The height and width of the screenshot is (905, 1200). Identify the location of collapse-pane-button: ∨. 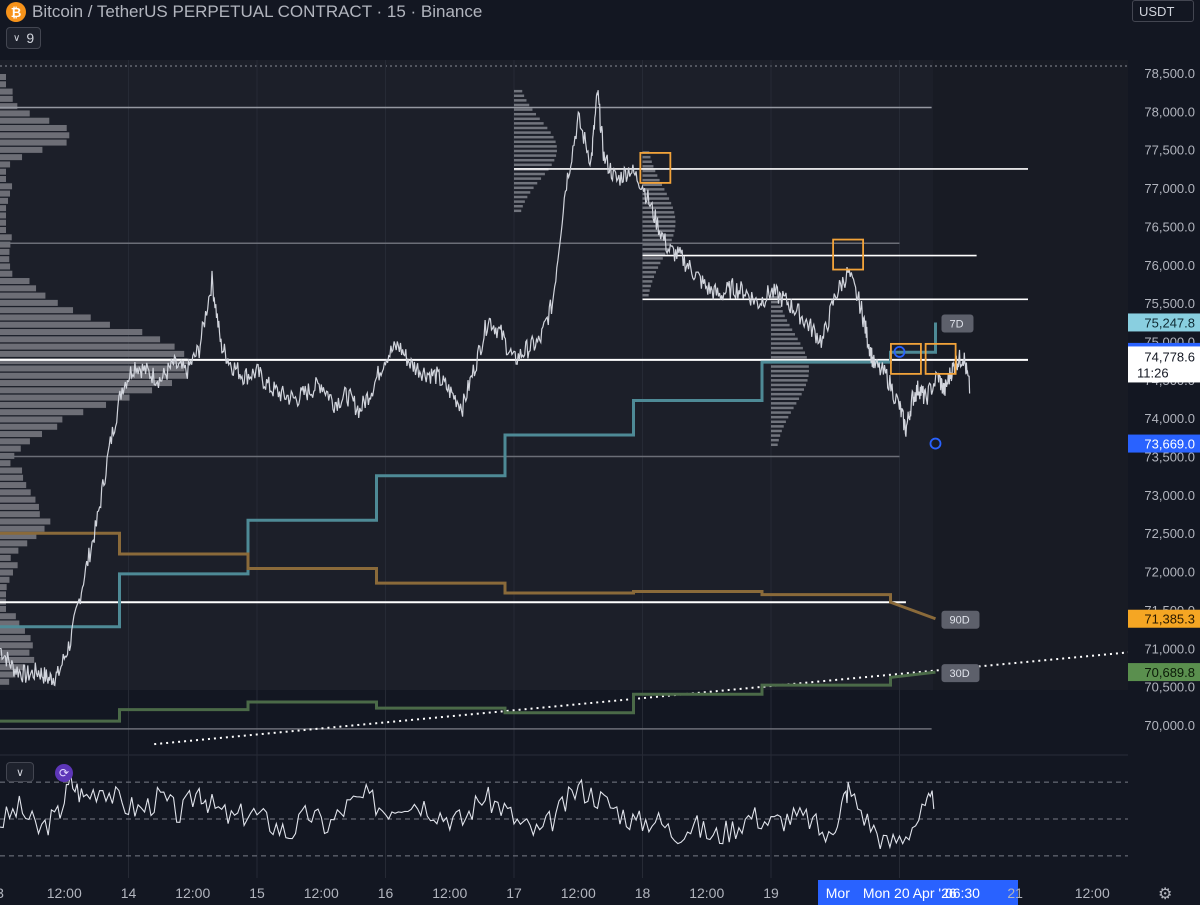
(20, 772).